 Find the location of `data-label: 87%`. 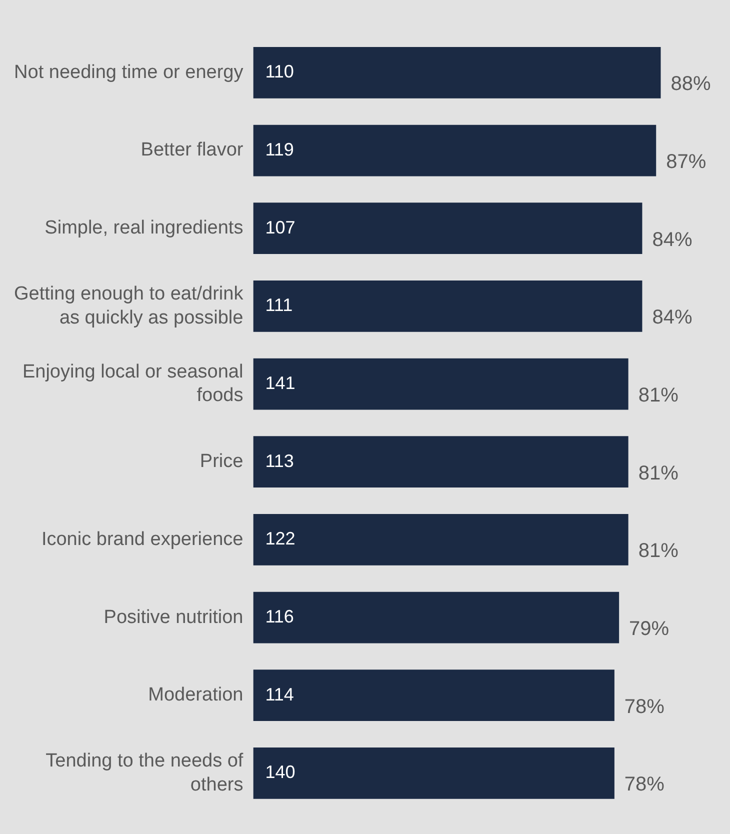

data-label: 87% is located at coordinates (686, 162).